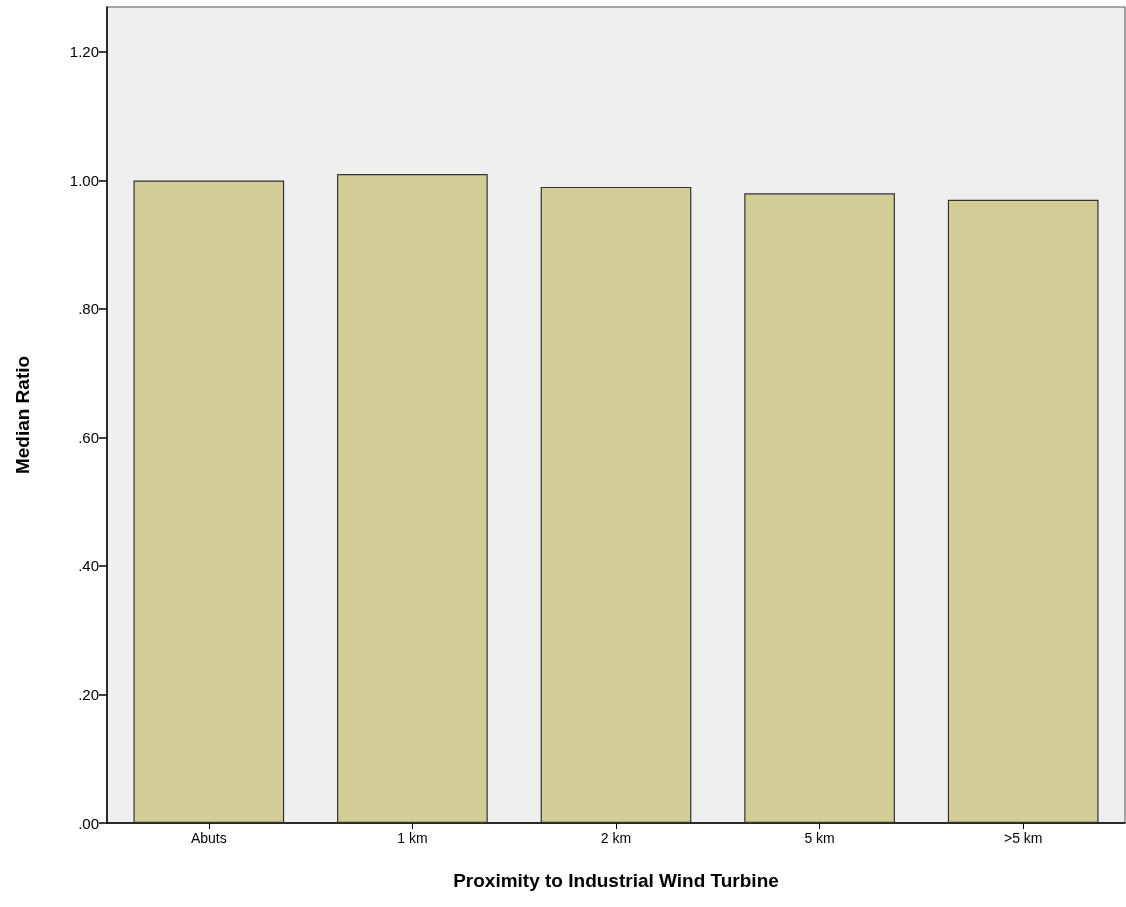 This screenshot has width=1126, height=907. I want to click on x-tick-label: 5 km, so click(819, 838).